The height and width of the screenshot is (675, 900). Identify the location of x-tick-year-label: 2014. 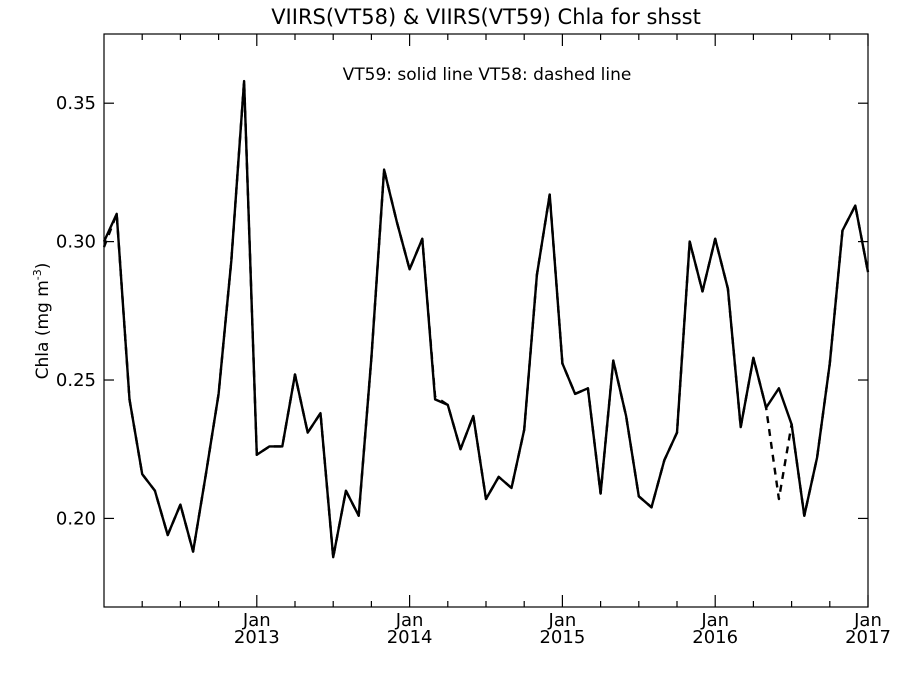
(410, 637).